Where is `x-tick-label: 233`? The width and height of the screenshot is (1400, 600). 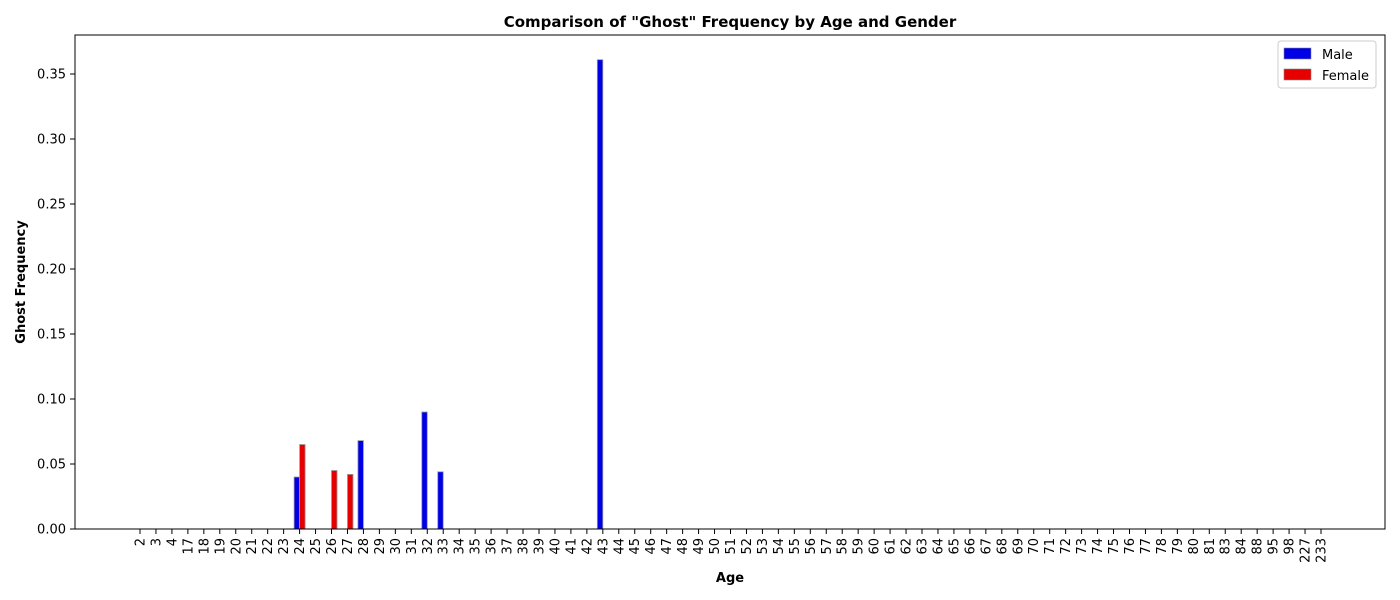 x-tick-label: 233 is located at coordinates (1322, 550).